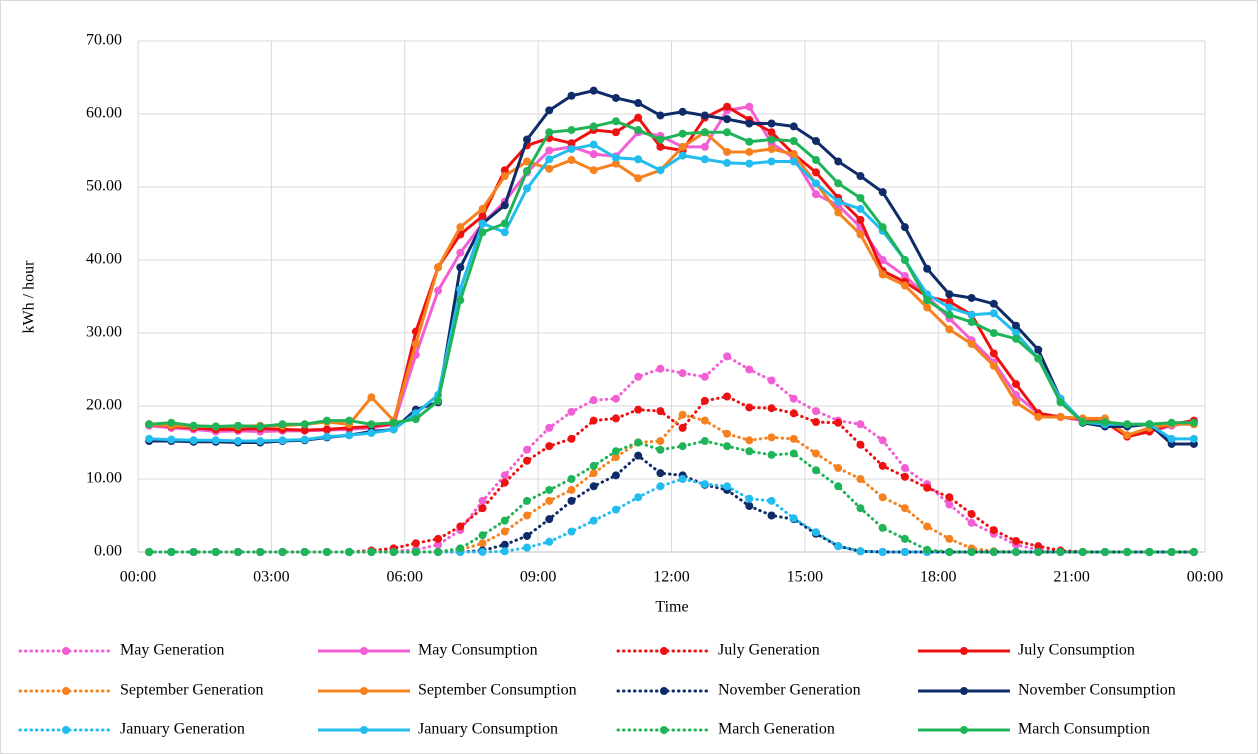 The image size is (1258, 754). Describe the element at coordinates (1084, 729) in the screenshot. I see `legend-label: March Consumption` at that location.